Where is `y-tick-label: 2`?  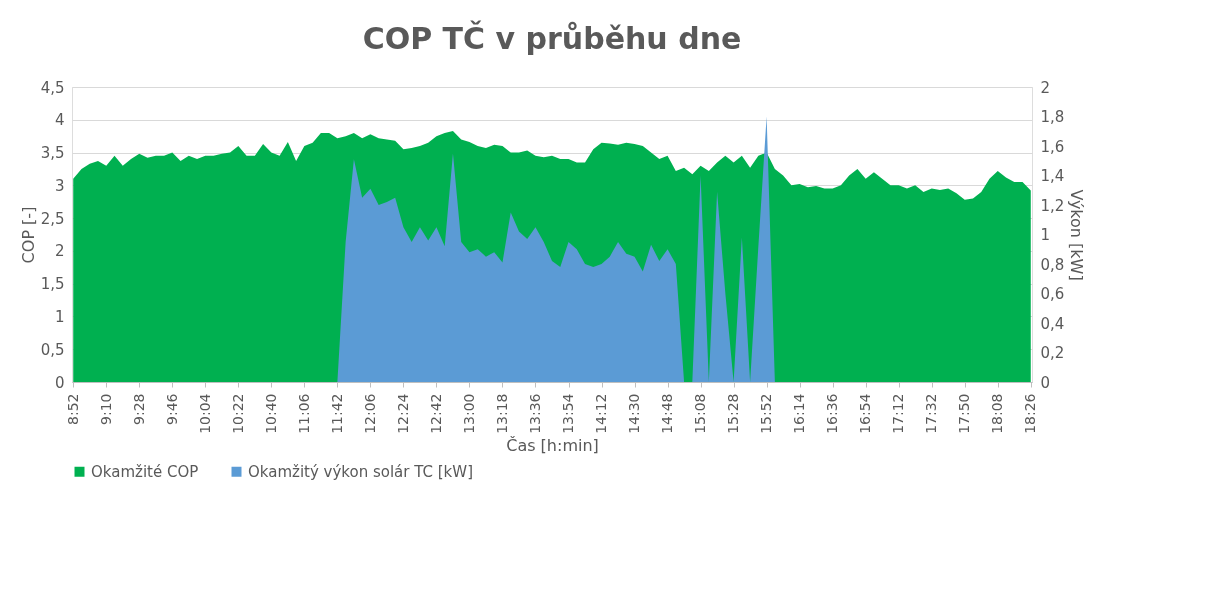
y-tick-label: 2 is located at coordinates (59, 251).